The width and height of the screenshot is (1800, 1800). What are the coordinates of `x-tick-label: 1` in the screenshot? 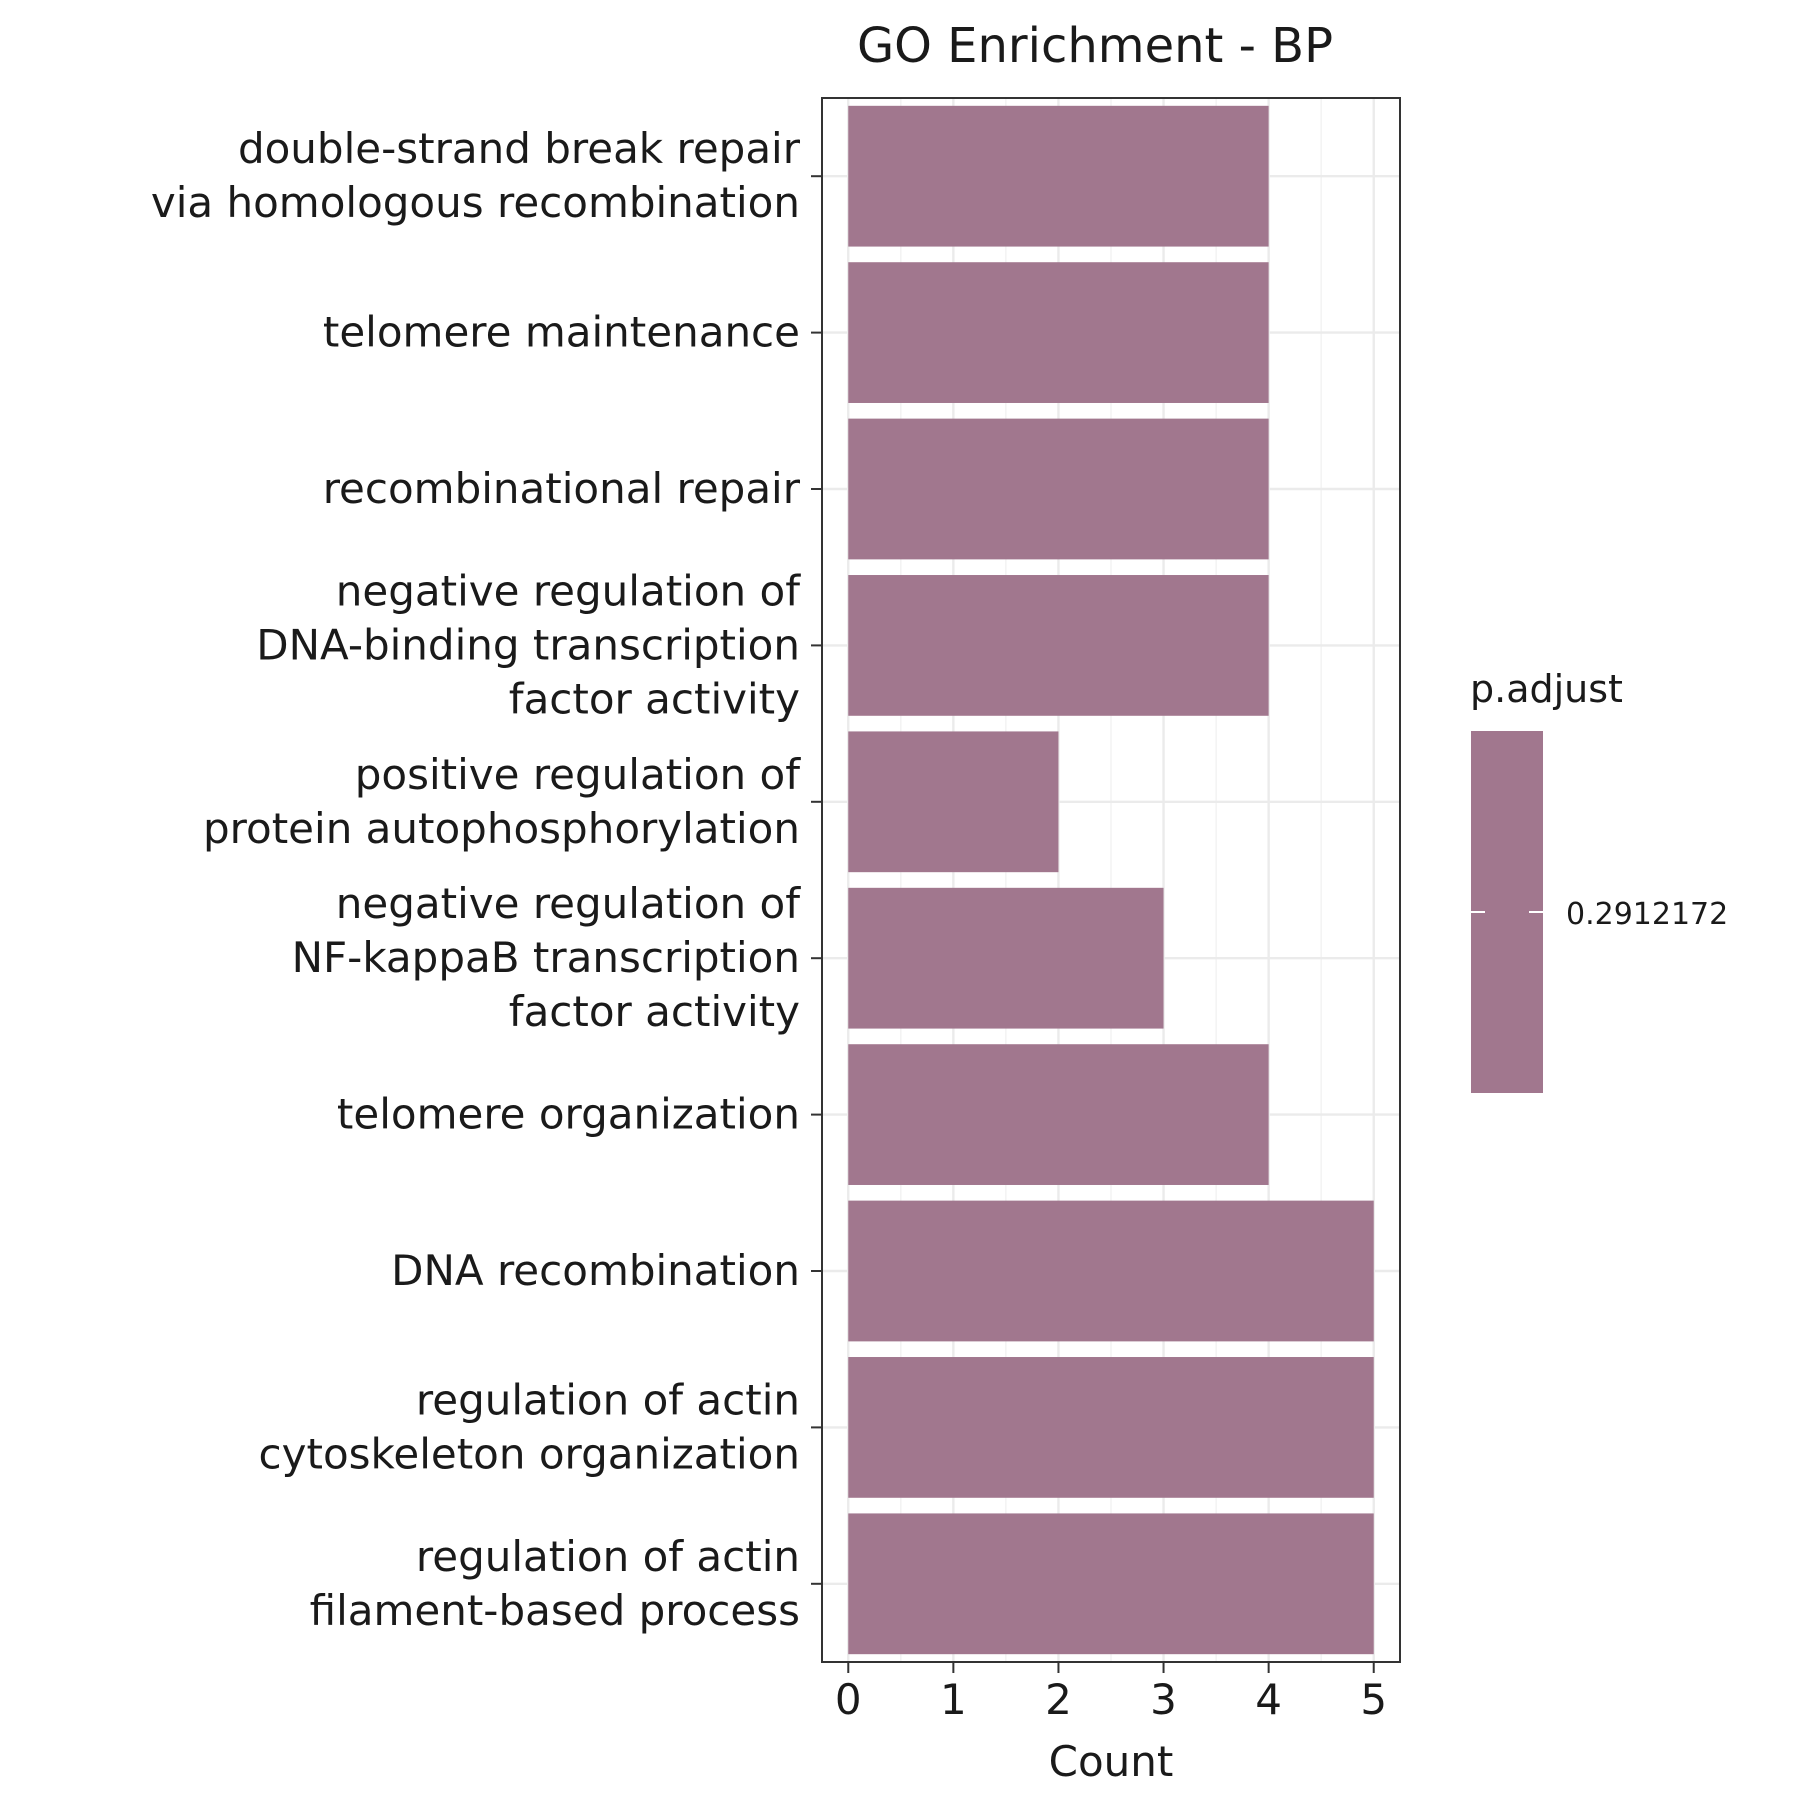 It's located at (953, 1699).